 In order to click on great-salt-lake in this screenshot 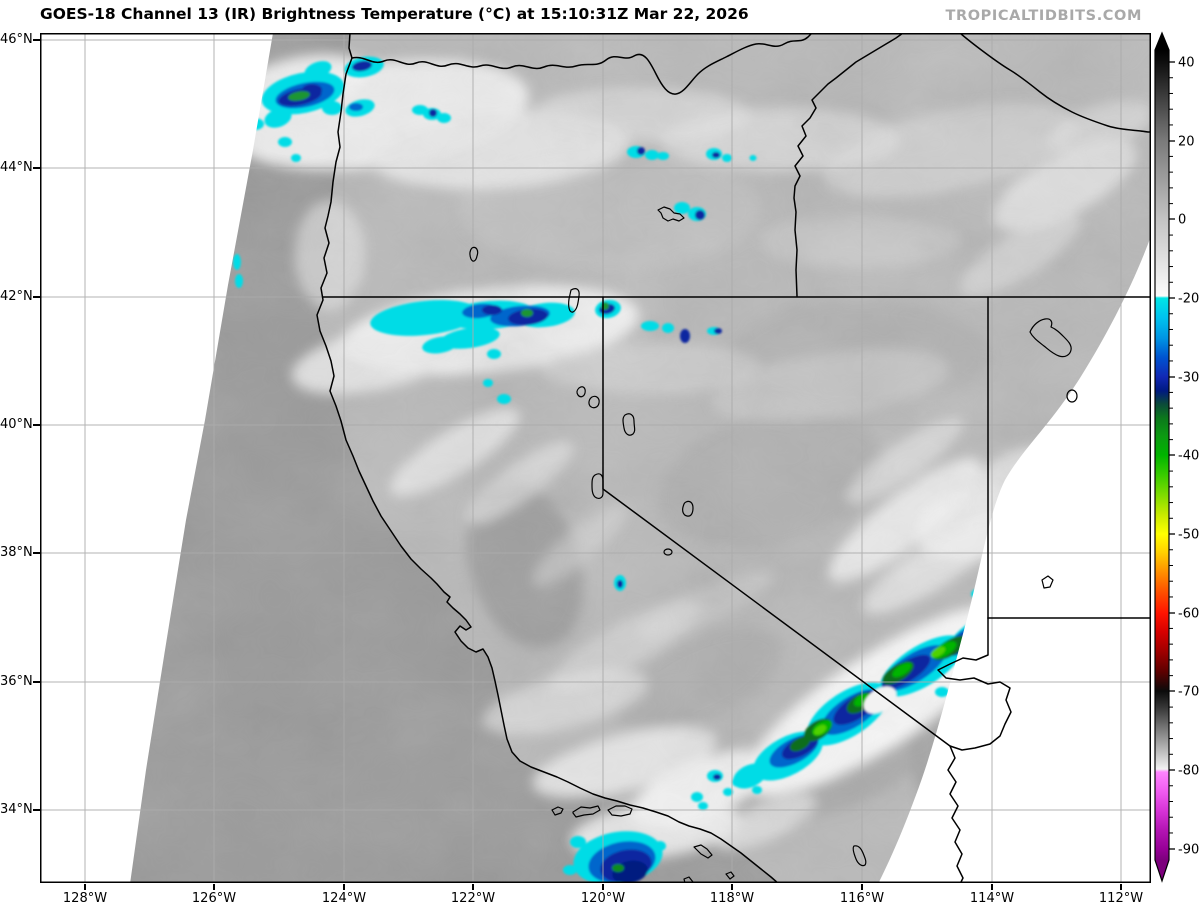, I will do `click(1050, 338)`.